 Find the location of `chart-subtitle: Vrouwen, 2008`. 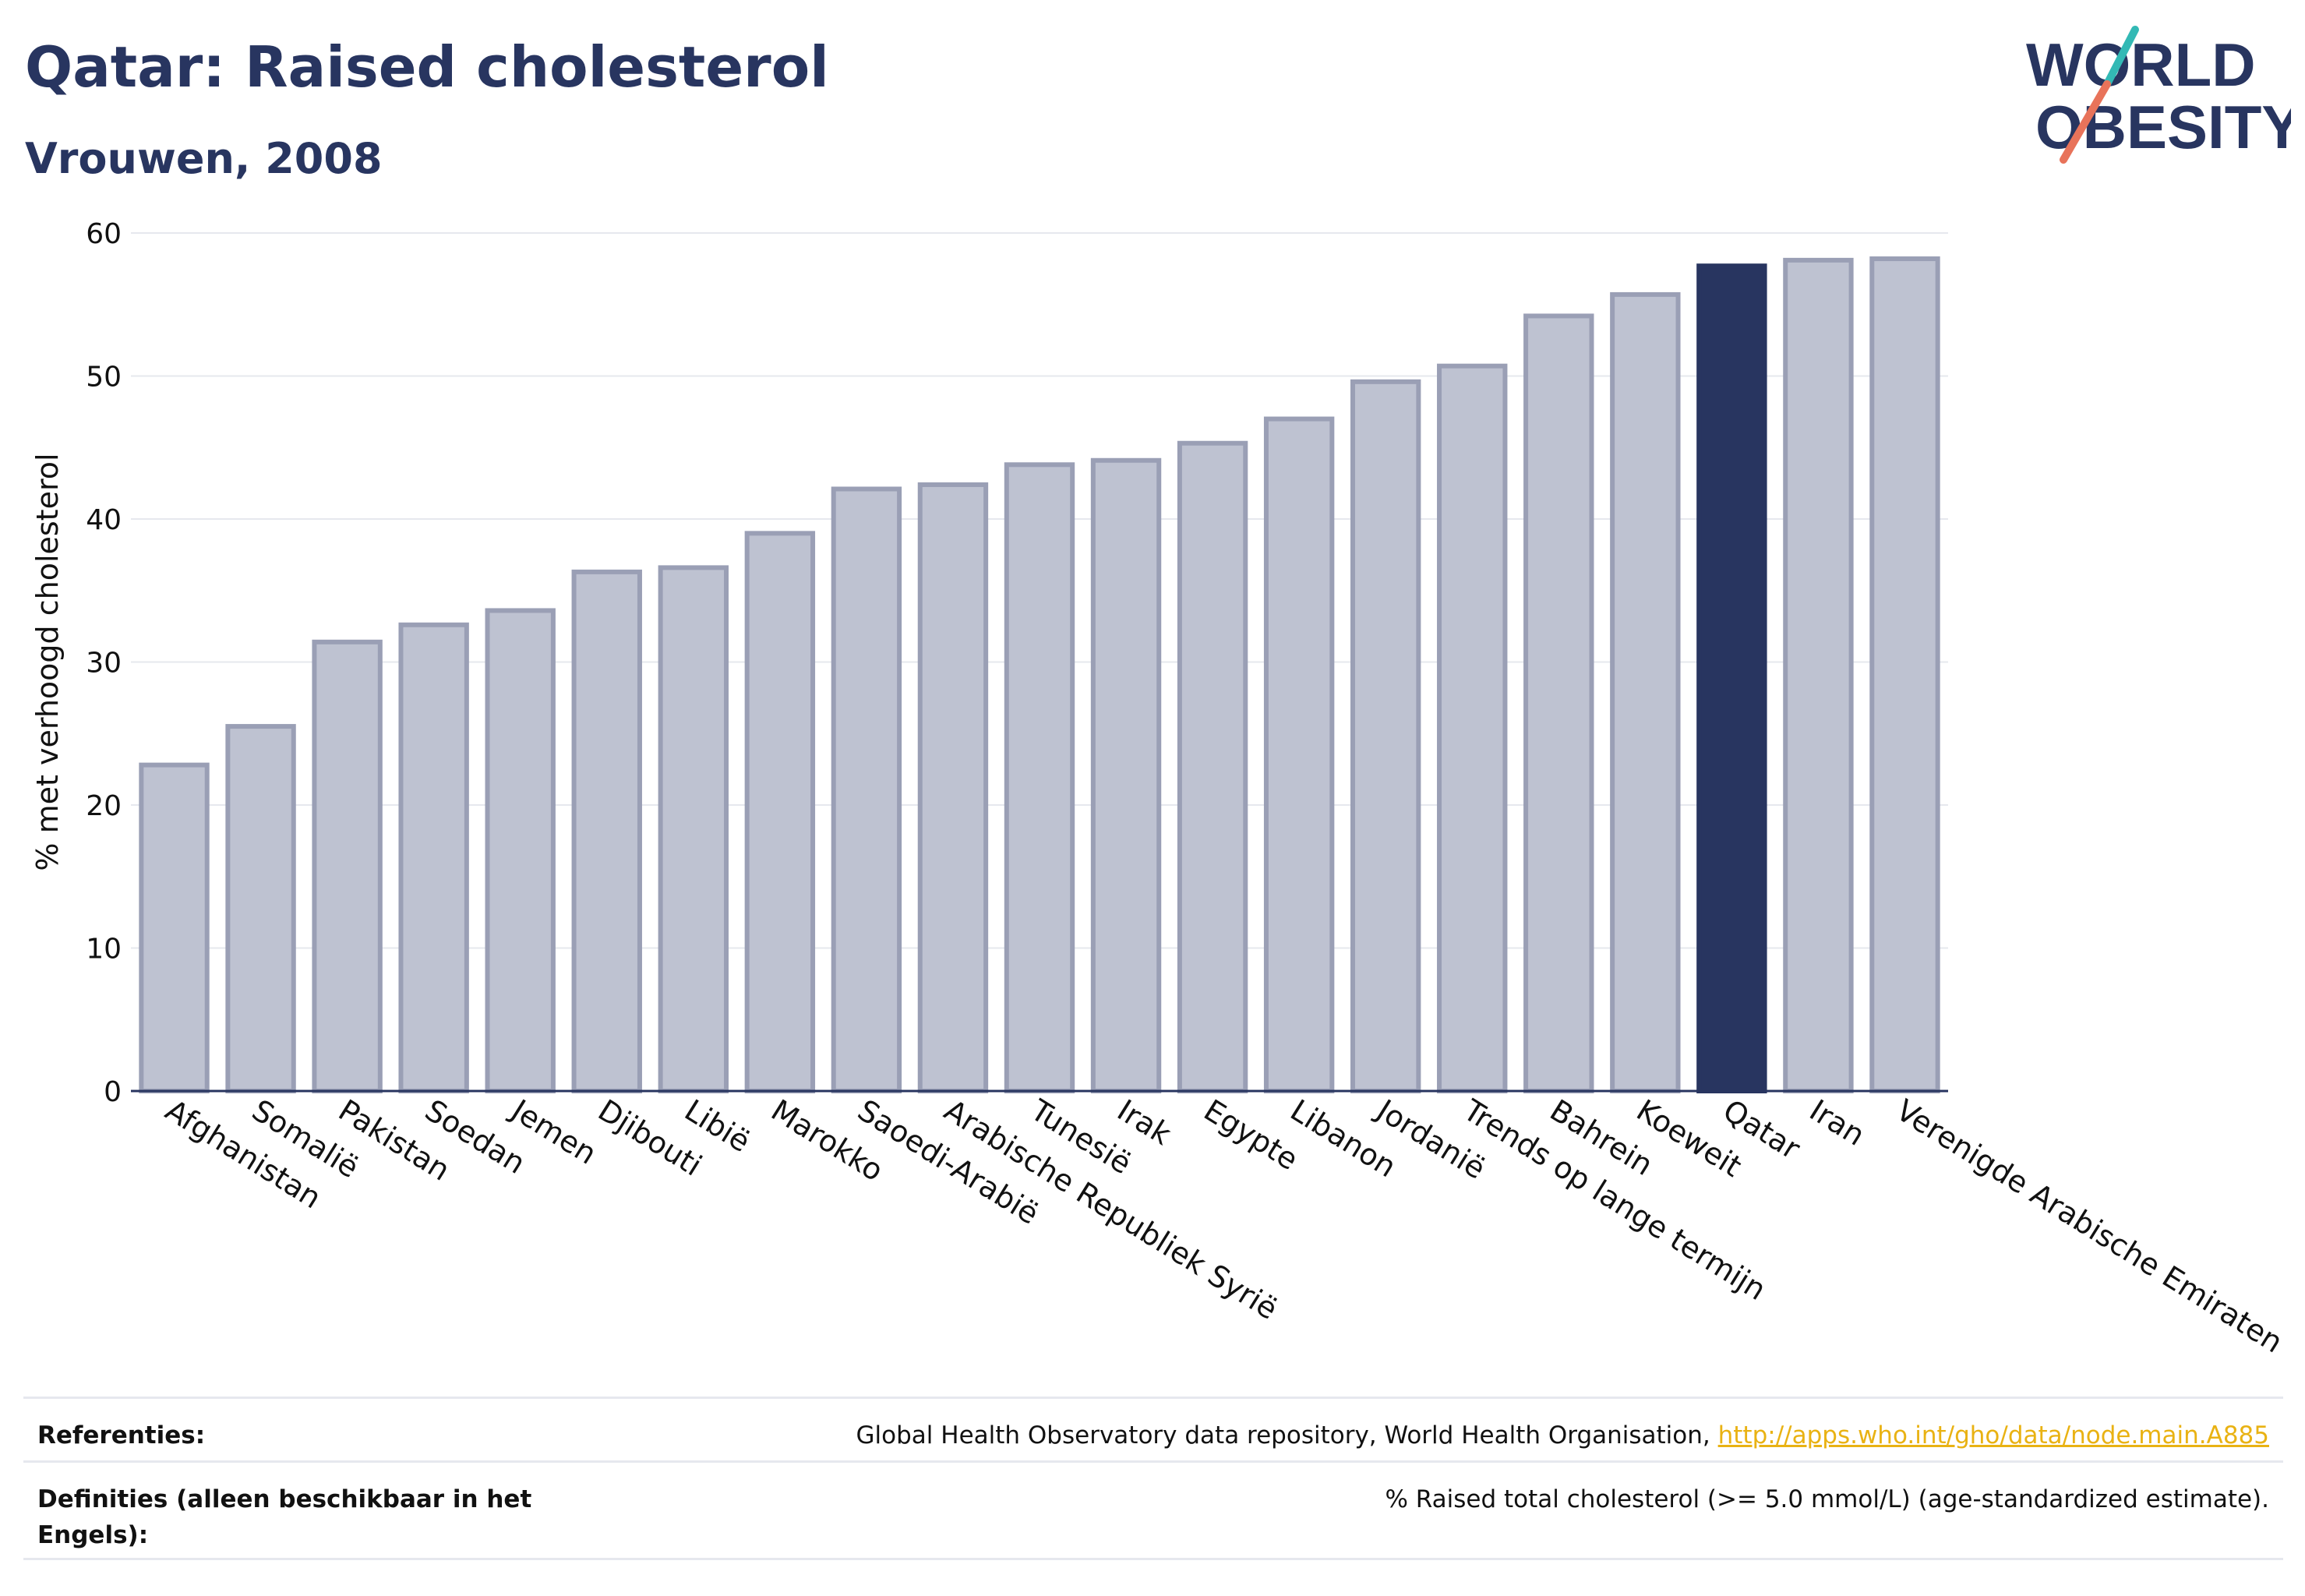

chart-subtitle: Vrouwen, 2008 is located at coordinates (204, 158).